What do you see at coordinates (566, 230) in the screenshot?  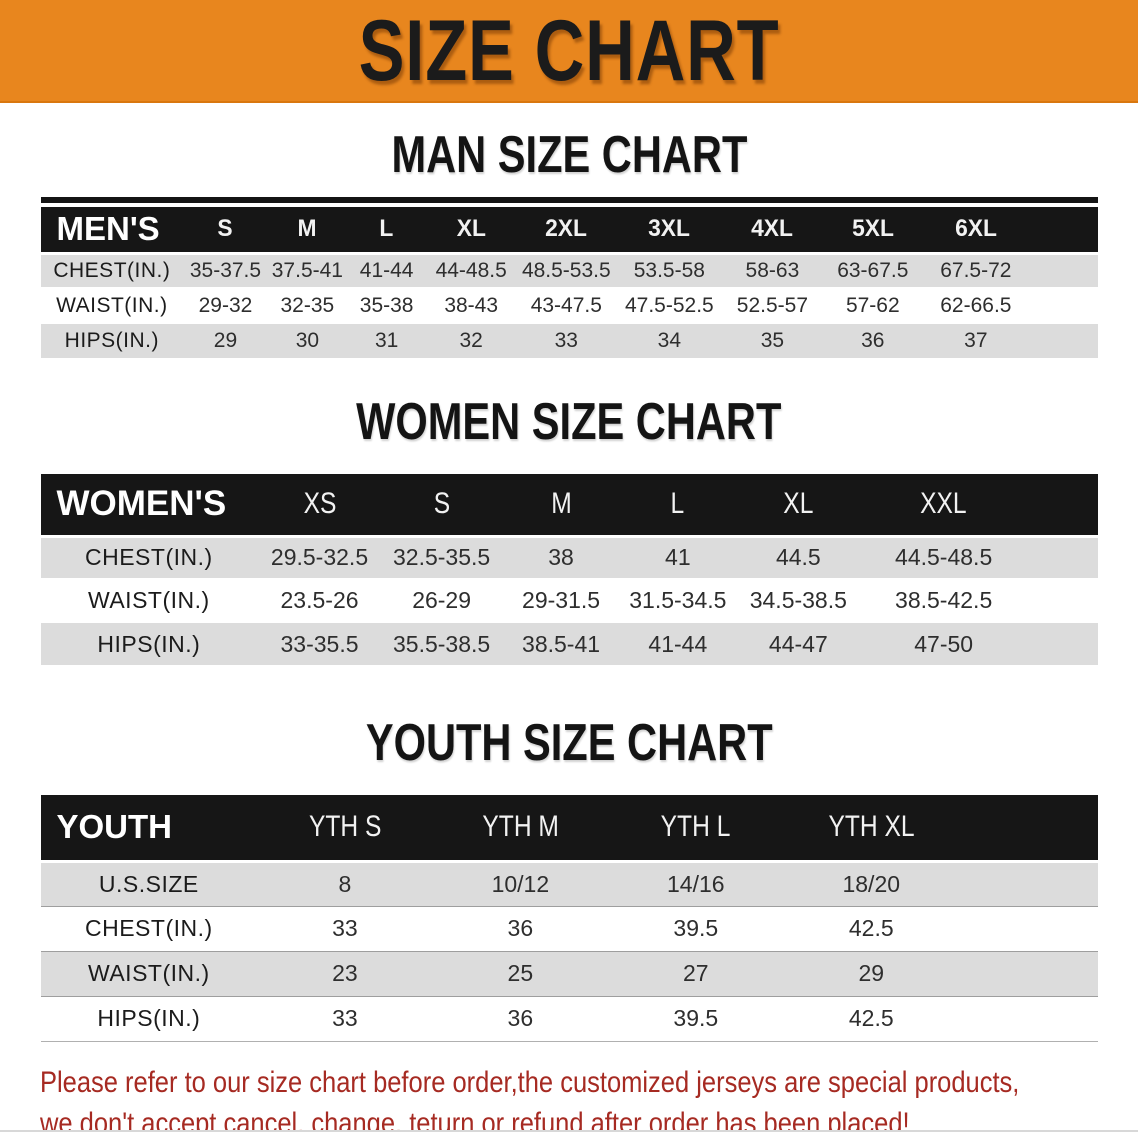 I see `column-header: 2XL` at bounding box center [566, 230].